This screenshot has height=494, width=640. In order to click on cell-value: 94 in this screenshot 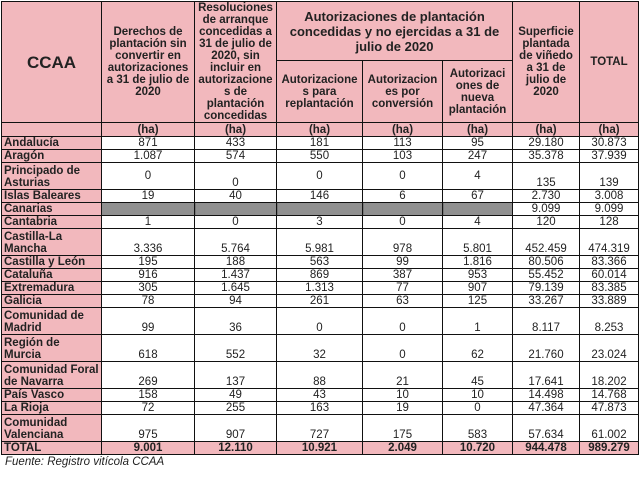, I will do `click(235, 301)`.